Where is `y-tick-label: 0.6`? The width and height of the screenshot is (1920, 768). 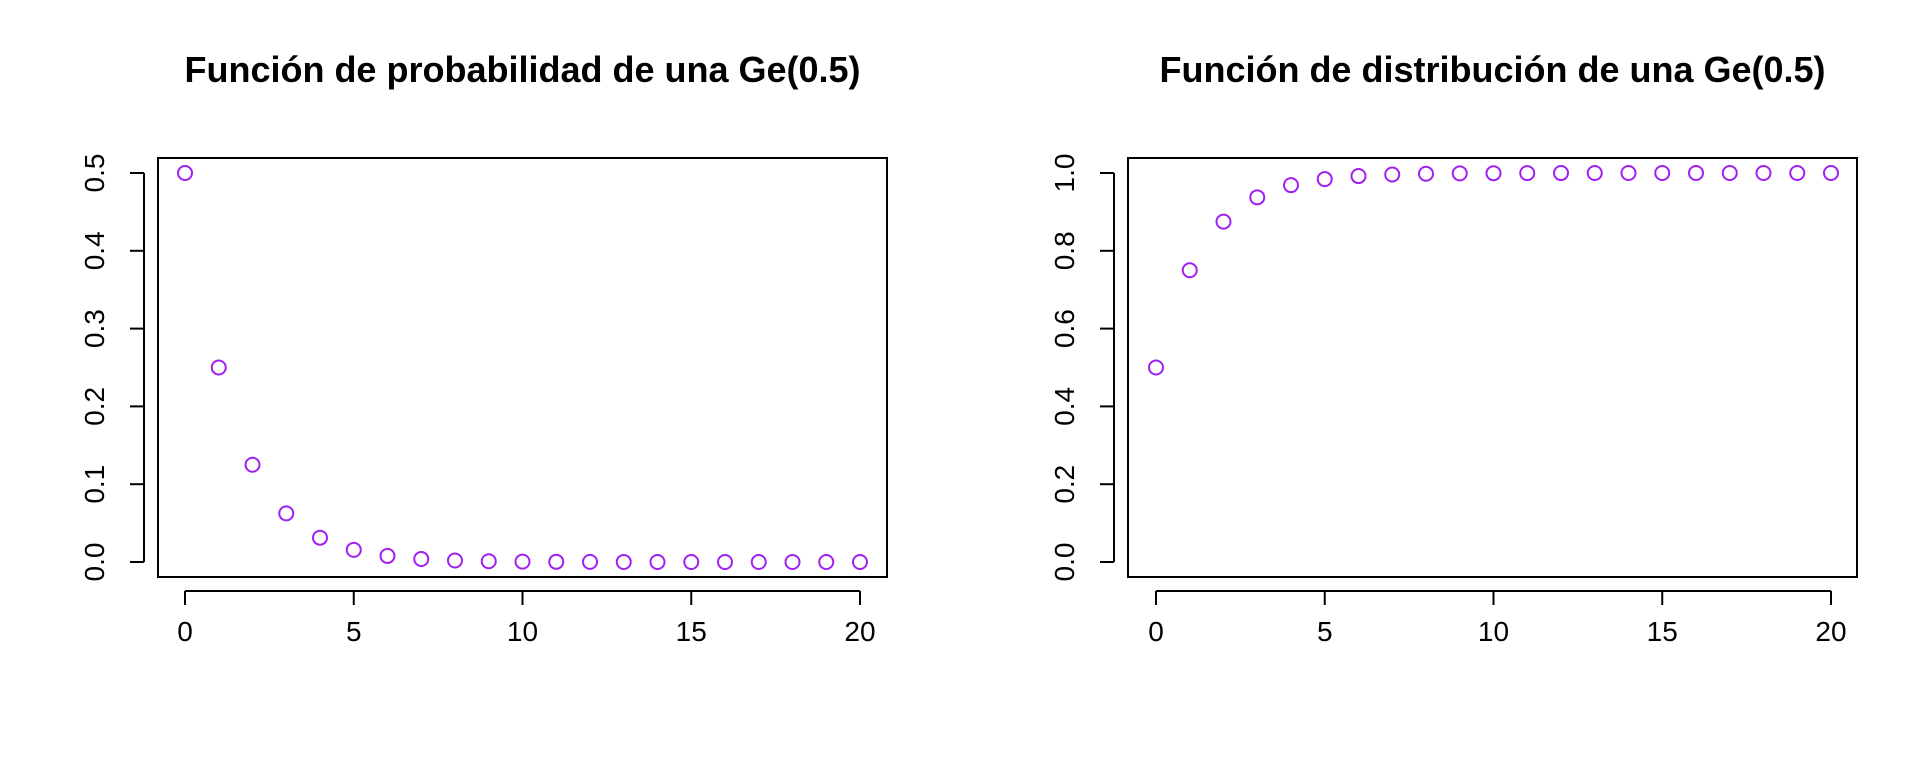 y-tick-label: 0.6 is located at coordinates (1064, 328).